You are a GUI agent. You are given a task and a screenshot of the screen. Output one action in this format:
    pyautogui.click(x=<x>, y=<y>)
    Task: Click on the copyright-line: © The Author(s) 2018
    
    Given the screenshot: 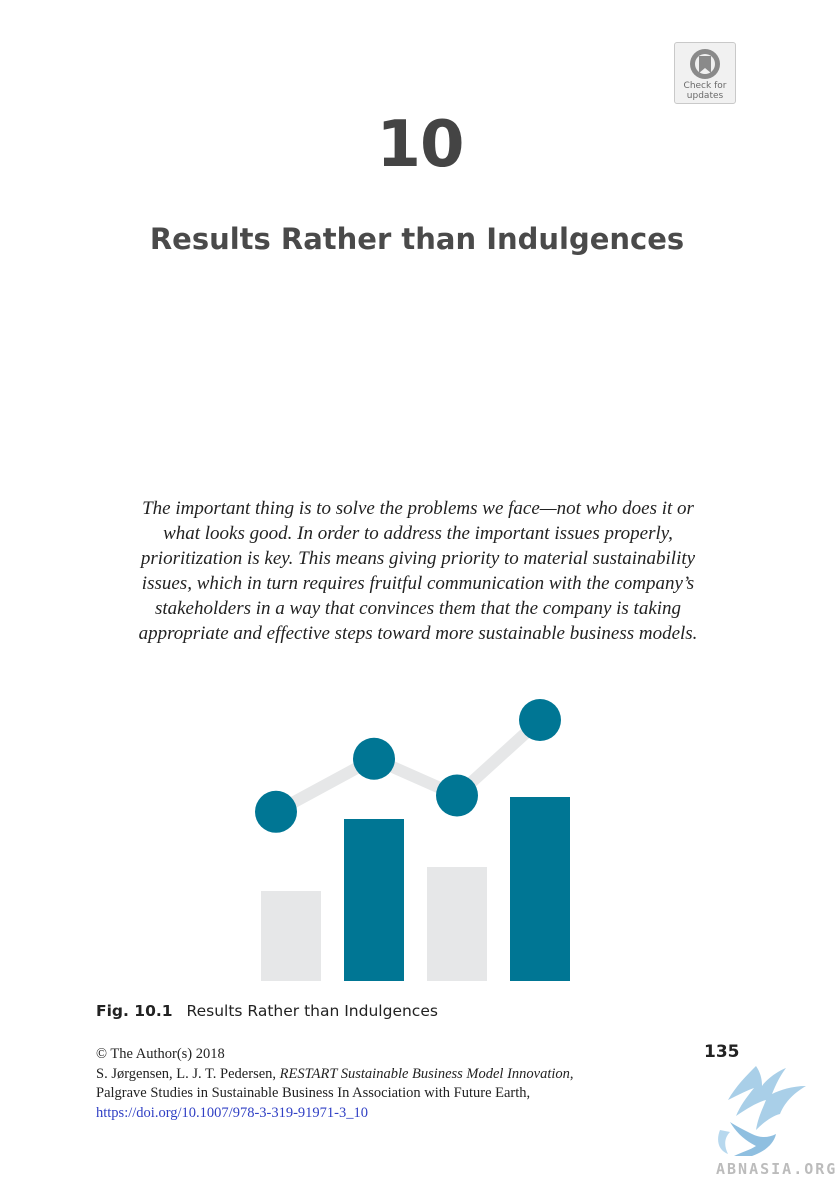 What is the action you would take?
    pyautogui.click(x=160, y=1054)
    